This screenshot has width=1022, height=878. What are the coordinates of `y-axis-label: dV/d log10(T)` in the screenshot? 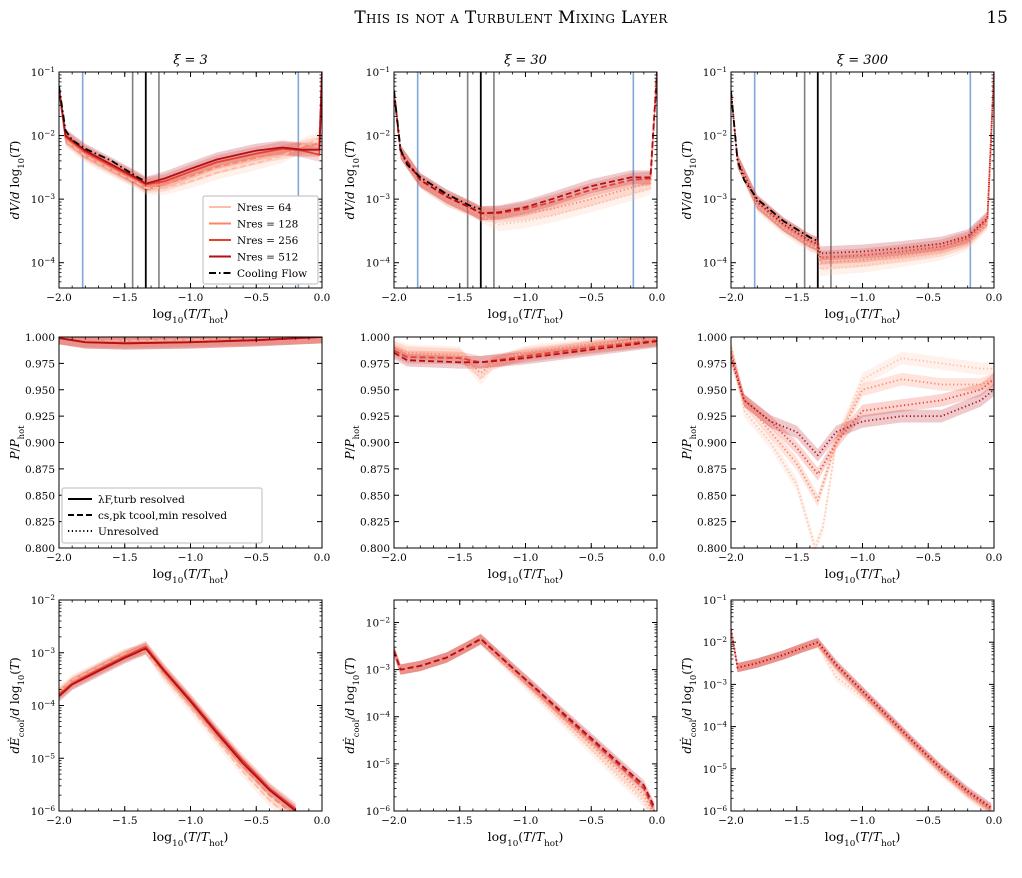 It's located at (352, 180).